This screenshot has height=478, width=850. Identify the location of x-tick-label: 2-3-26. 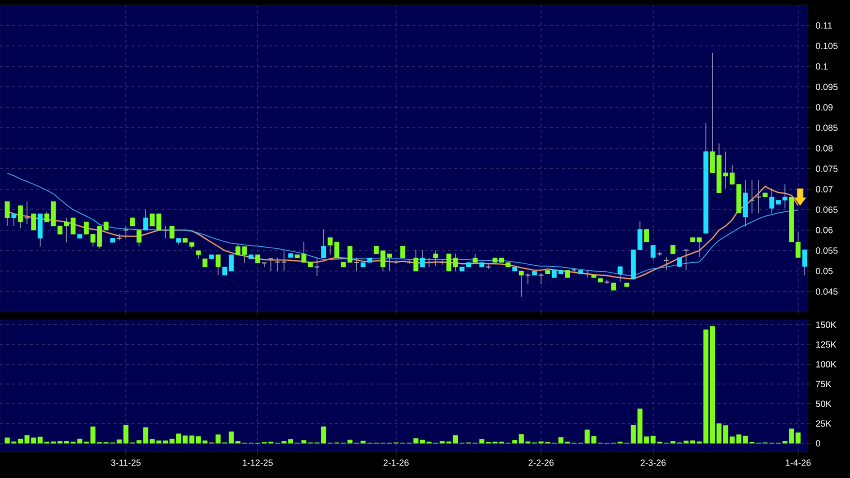
(653, 463).